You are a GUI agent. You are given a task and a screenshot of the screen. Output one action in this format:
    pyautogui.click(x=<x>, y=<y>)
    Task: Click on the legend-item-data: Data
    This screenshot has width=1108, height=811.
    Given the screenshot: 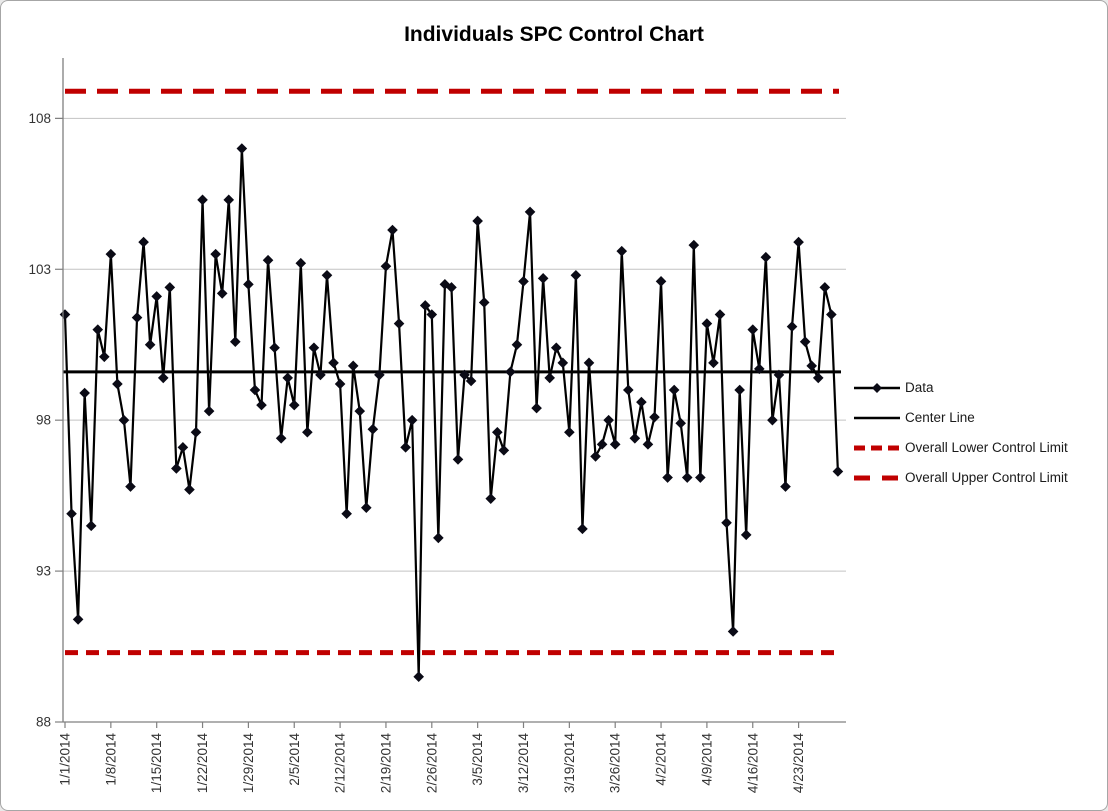 What is the action you would take?
    pyautogui.click(x=960, y=387)
    